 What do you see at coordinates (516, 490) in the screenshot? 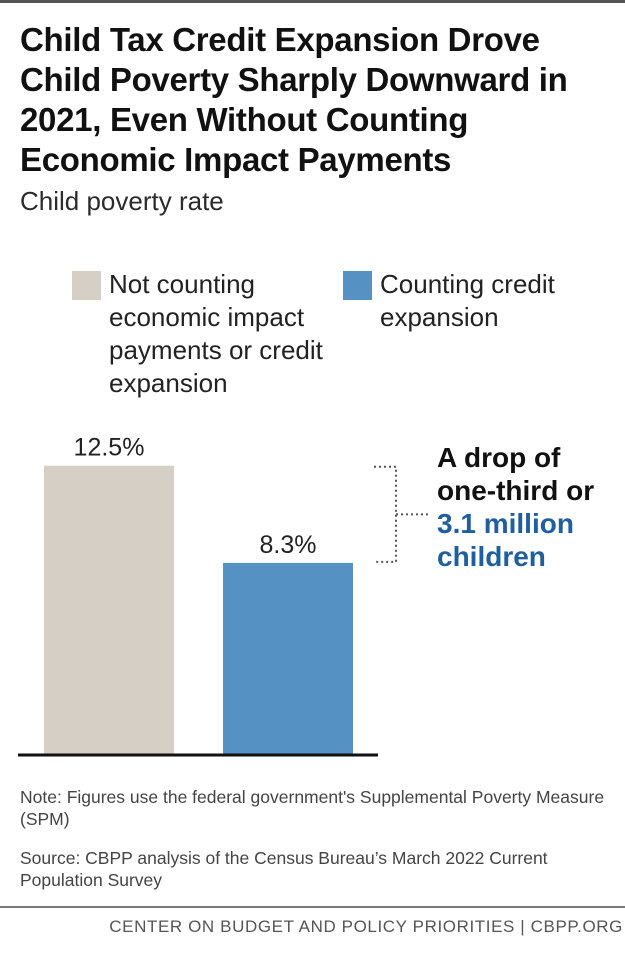
I see `annotation-line-2: one-third or` at bounding box center [516, 490].